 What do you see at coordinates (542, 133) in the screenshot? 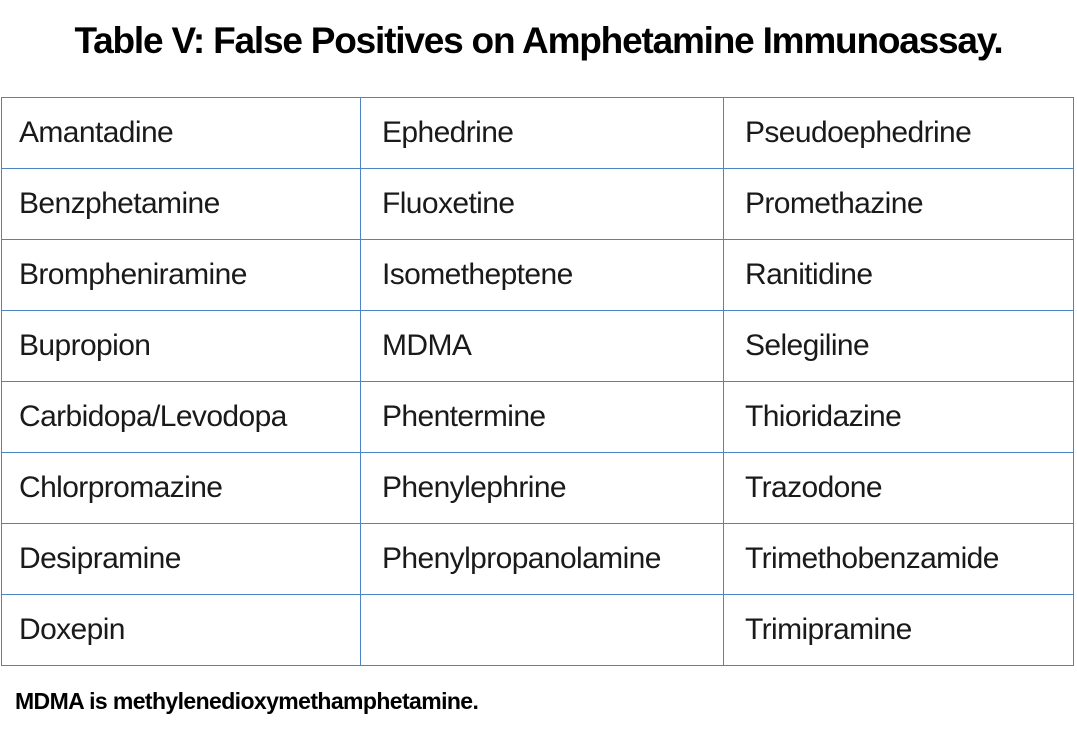
I see `table-cell: Ephedrine` at bounding box center [542, 133].